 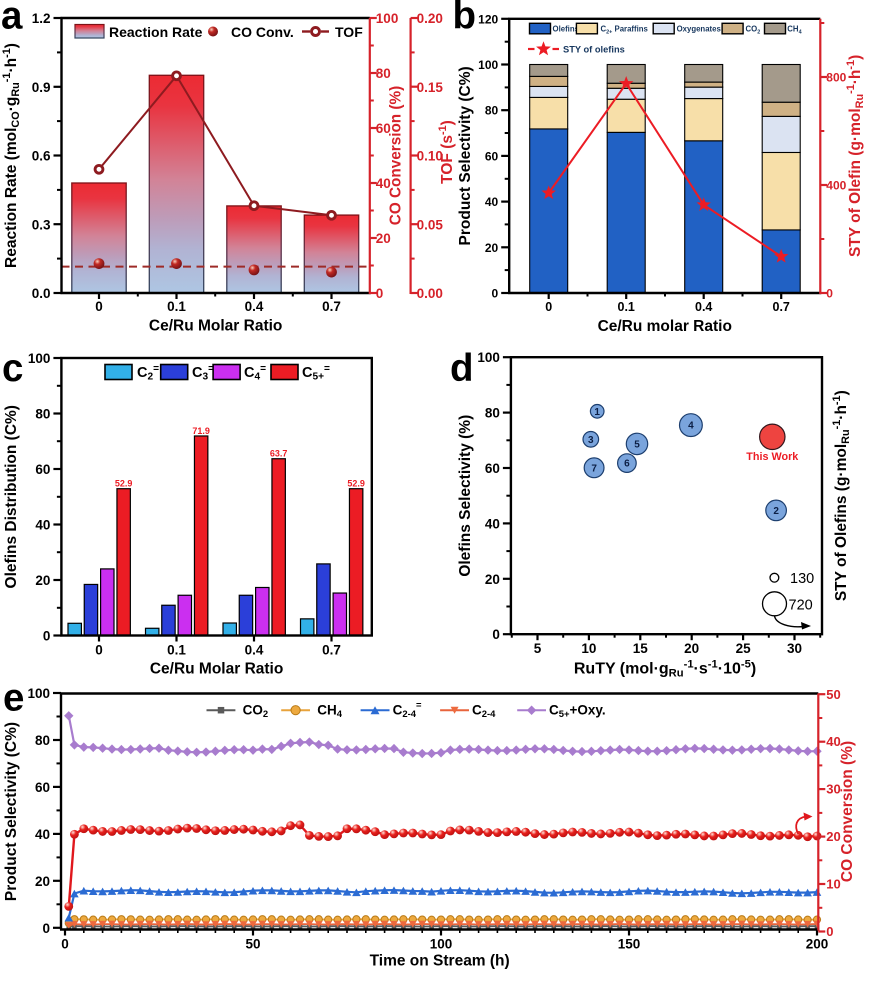 What do you see at coordinates (11, 155) in the screenshot?
I see `svg-text:Reaction Rate (molCO​·gRu-1​·h: Reaction Rate (molCO​·gRu-1​·h-1​)` at bounding box center [11, 155].